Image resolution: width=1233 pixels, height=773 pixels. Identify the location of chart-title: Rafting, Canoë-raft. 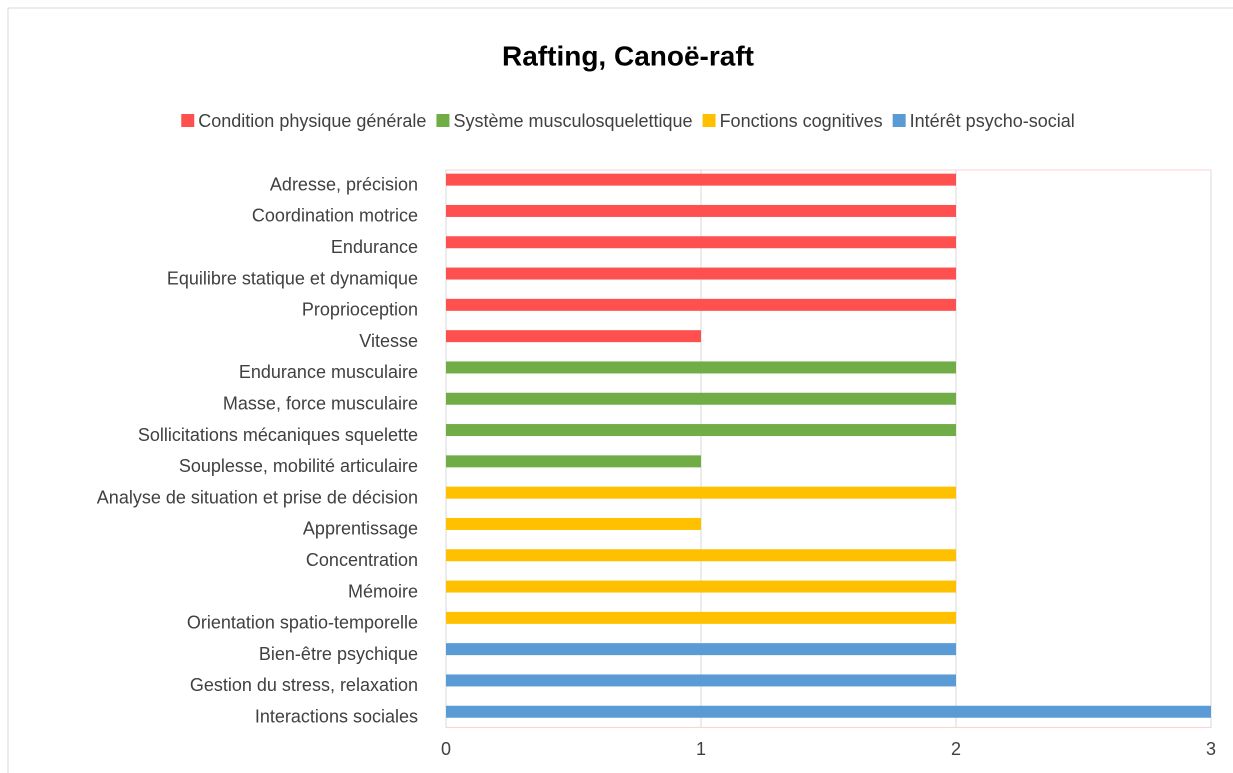
(628, 55).